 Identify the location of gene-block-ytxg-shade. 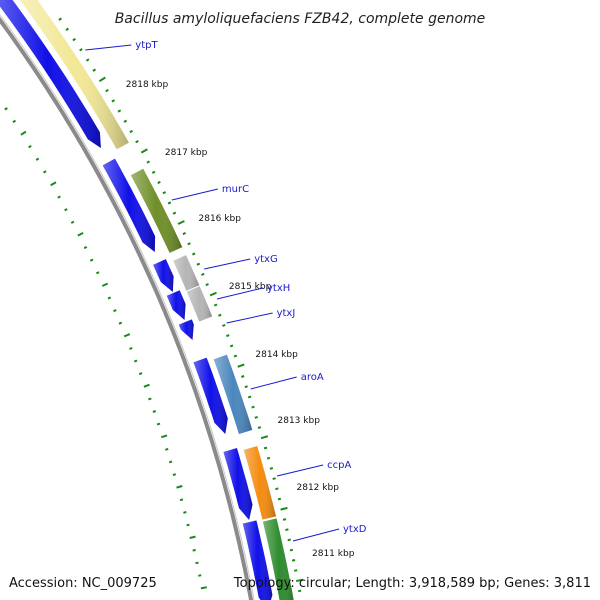
(186, 273).